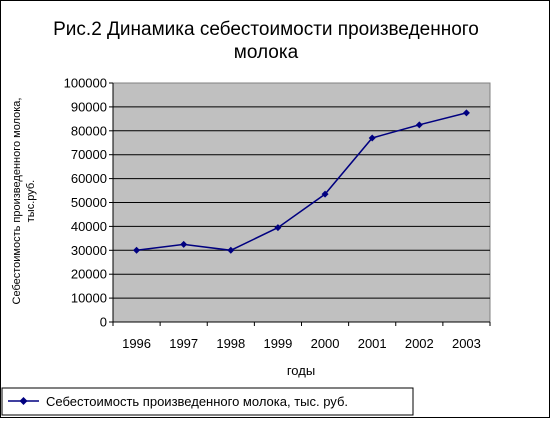 Image resolution: width=550 pixels, height=422 pixels. I want to click on y-tick-label: 20000, so click(89, 274).